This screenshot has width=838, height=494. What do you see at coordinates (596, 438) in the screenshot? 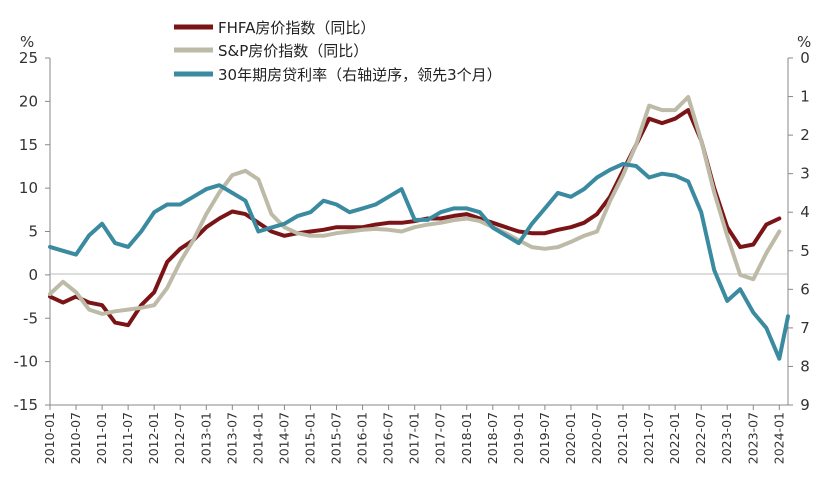
I see `x-tick-label: 2020-07` at bounding box center [596, 438].